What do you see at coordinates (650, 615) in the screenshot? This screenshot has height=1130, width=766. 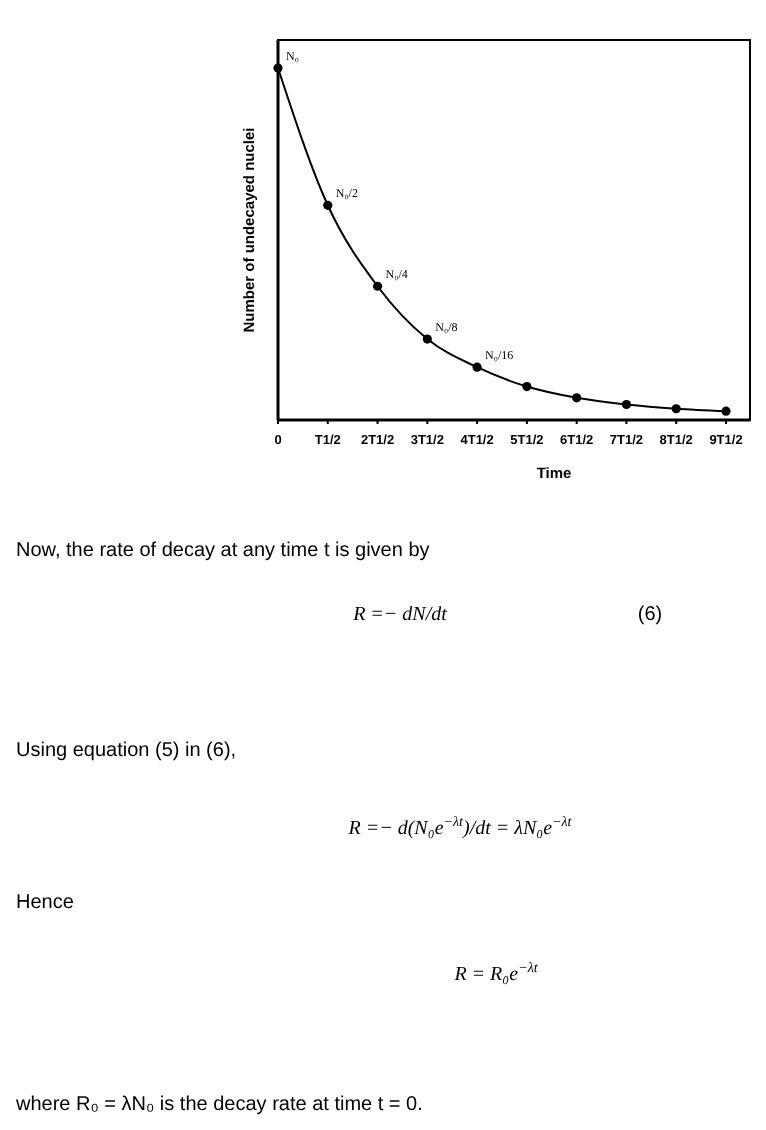 I see `text: (6)` at bounding box center [650, 615].